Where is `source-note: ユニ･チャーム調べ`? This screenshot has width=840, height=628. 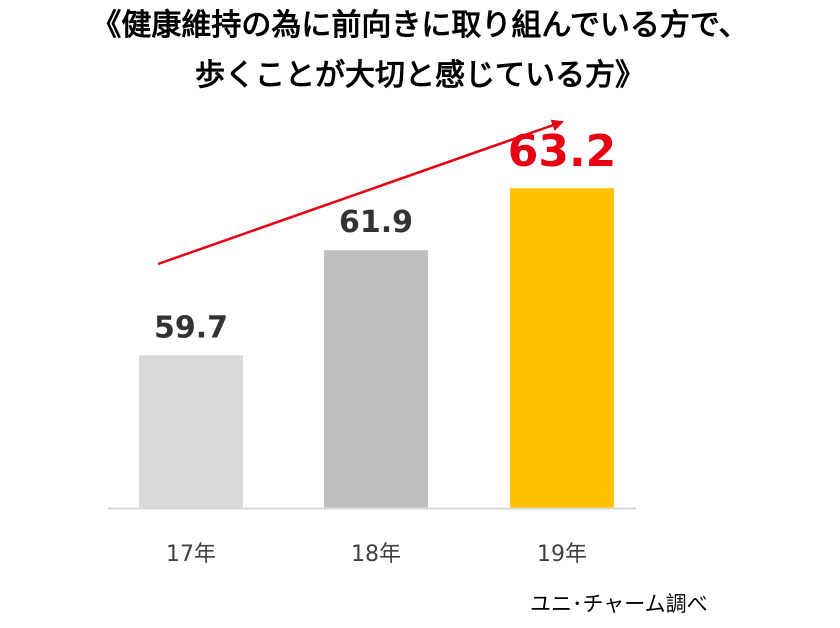 source-note: ユニ･チャーム調べ is located at coordinates (619, 604).